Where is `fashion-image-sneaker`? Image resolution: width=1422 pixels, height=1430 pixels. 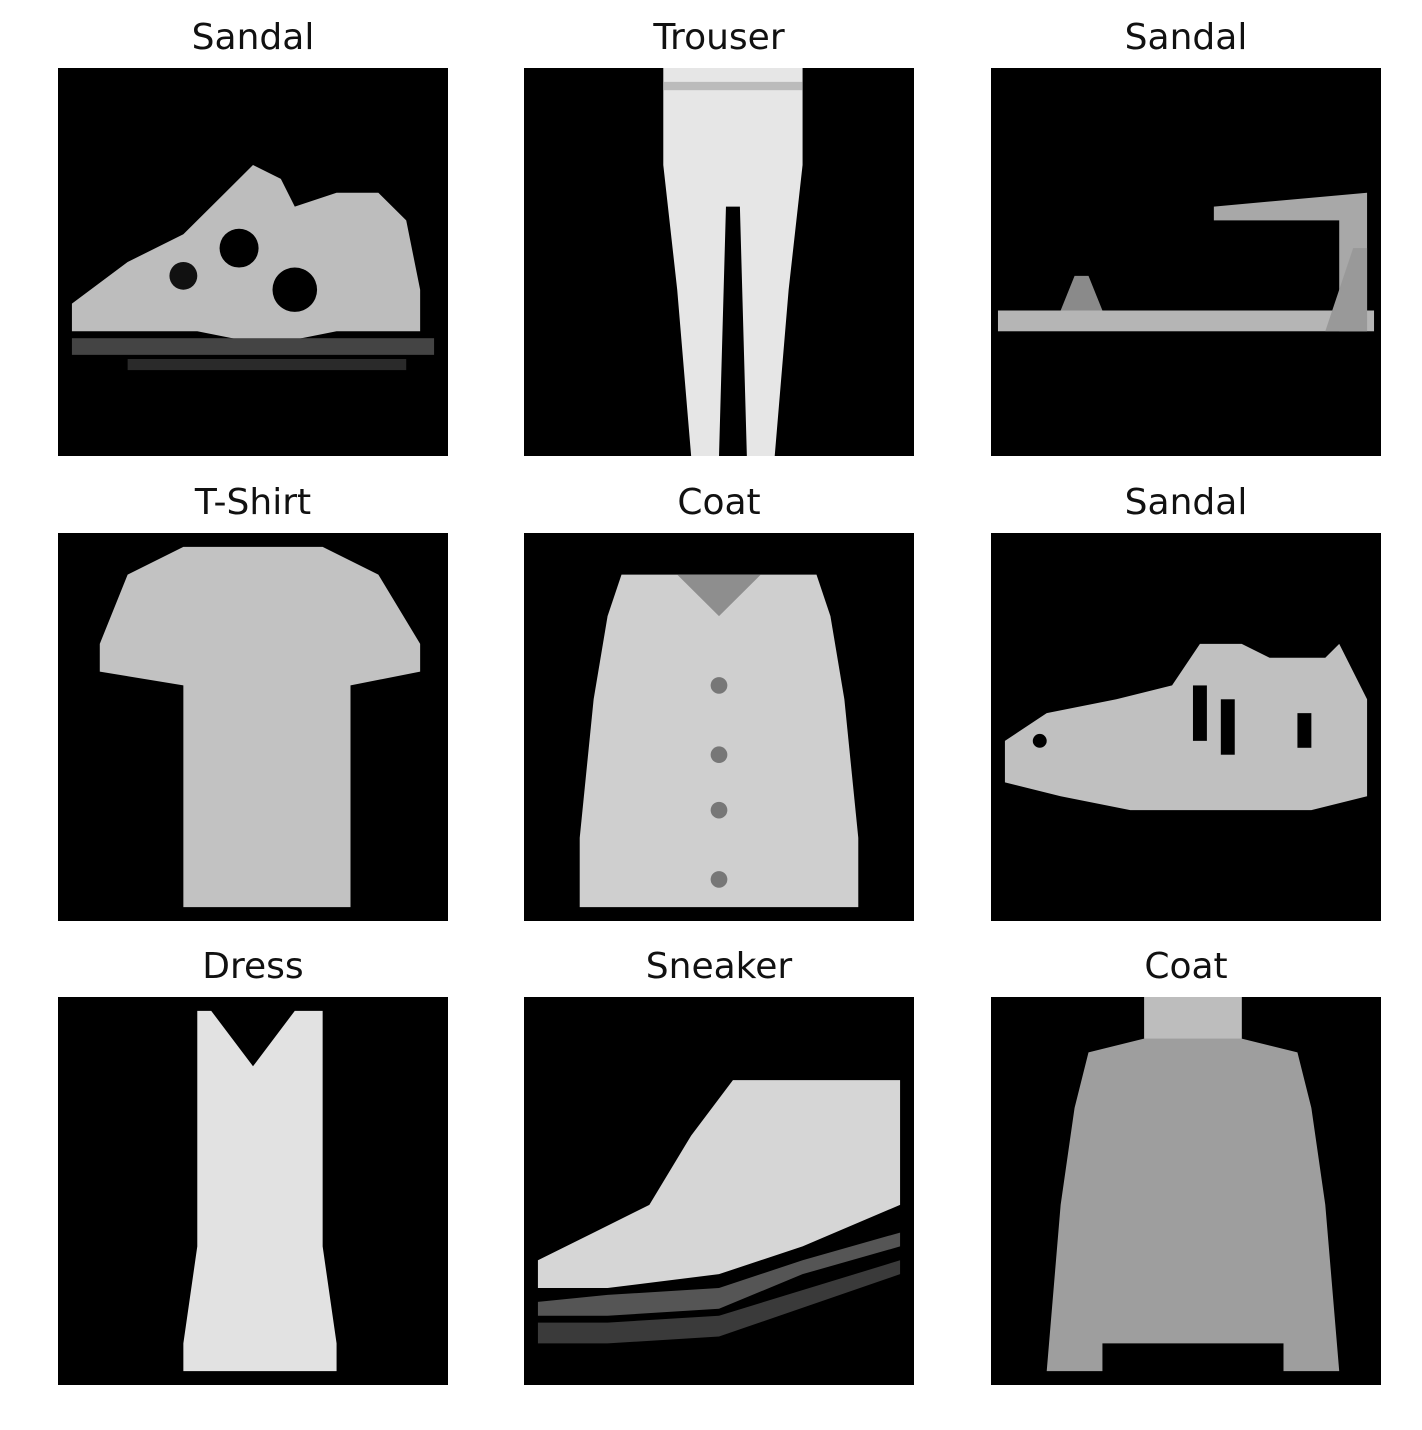 fashion-image-sneaker is located at coordinates (719, 1191).